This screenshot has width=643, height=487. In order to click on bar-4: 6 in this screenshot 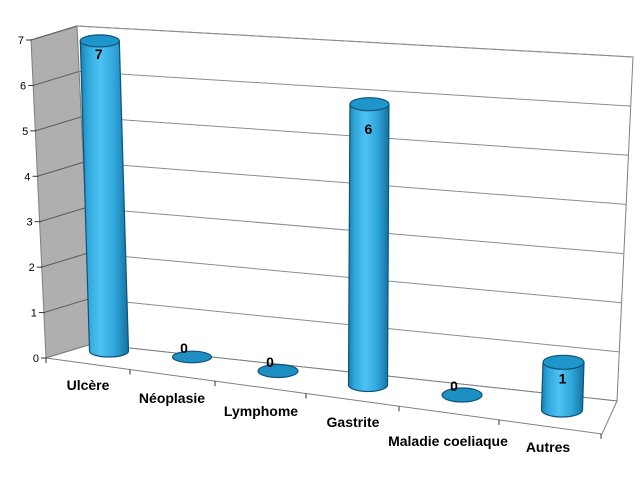, I will do `click(368, 245)`.